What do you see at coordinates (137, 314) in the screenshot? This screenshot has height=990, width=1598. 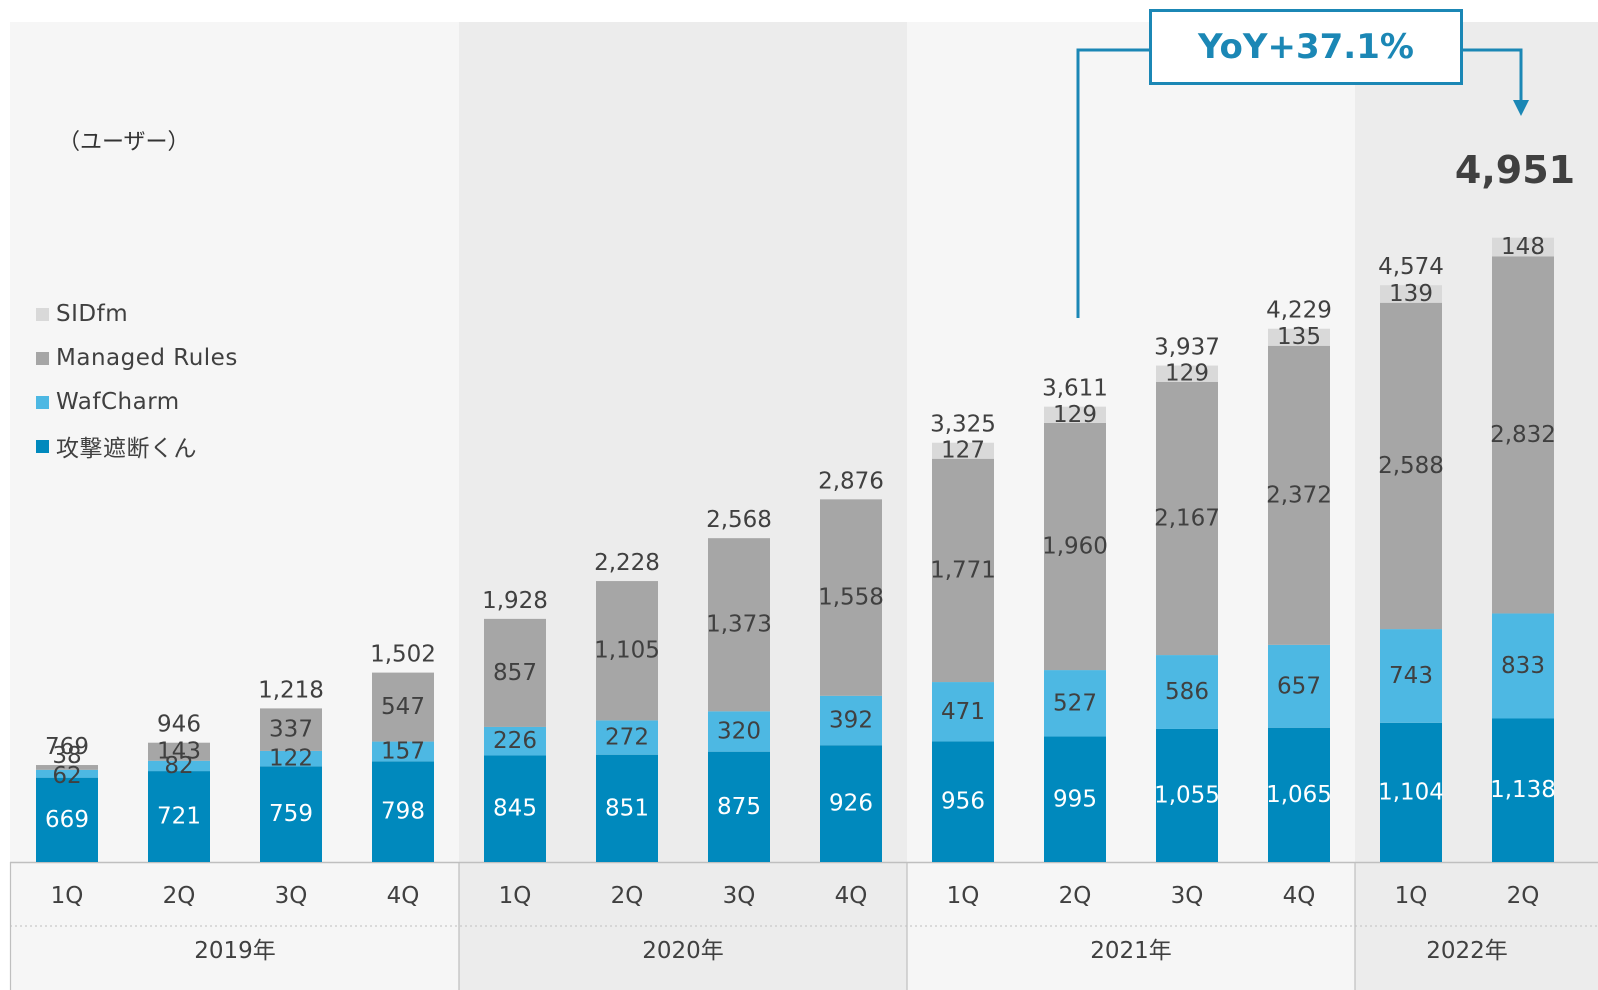 I see `legend-item-sidfm: SIDfm` at bounding box center [137, 314].